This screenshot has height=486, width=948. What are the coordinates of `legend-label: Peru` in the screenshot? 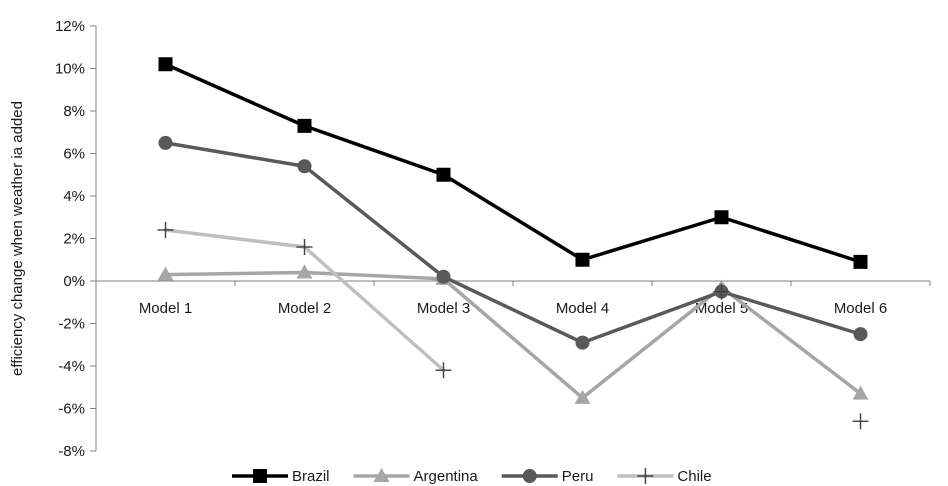 It's located at (578, 476).